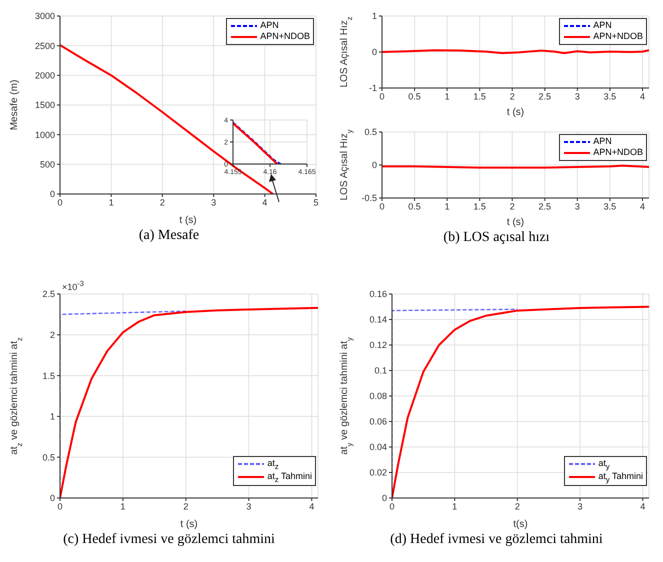 The height and width of the screenshot is (562, 663). Describe the element at coordinates (496, 238) in the screenshot. I see `text: (b) LOS açısal hızı` at that location.